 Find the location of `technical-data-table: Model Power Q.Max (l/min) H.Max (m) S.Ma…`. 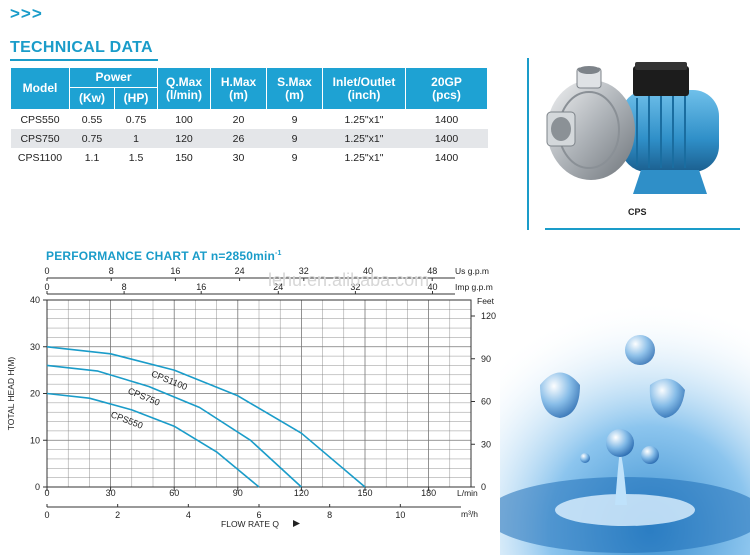

technical-data-table: Model Power Q.Max (l/min) H.Max (m) S.Ma… is located at coordinates (249, 117).